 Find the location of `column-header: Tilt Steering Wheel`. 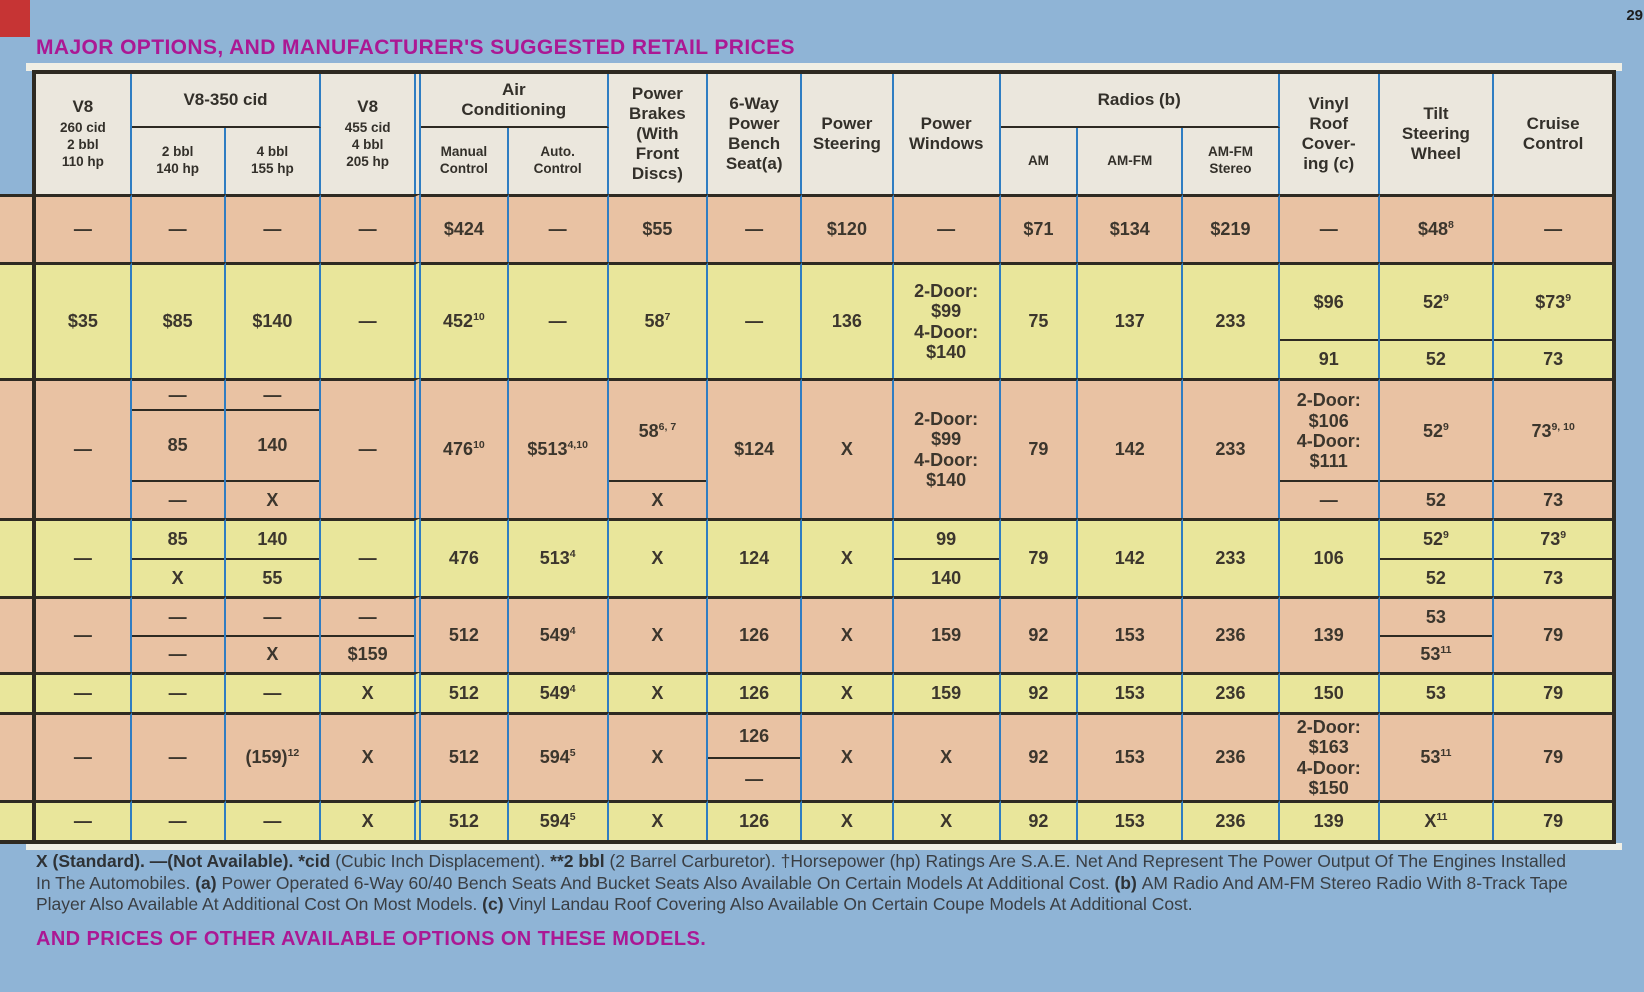

column-header: Tilt Steering Wheel is located at coordinates (1437, 134).